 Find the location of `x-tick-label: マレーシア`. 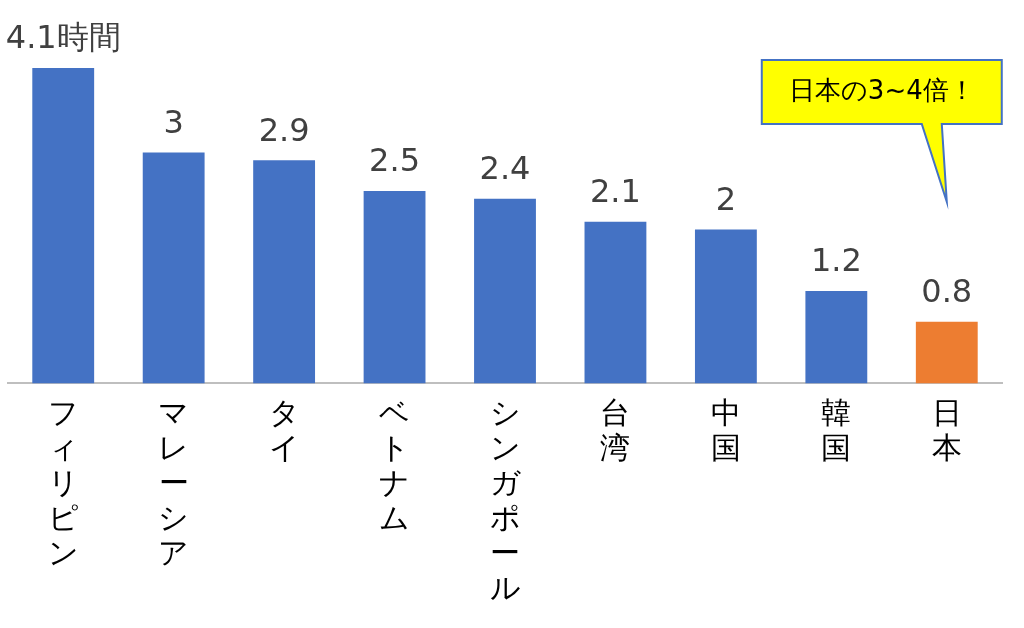

x-tick-label: マレーシア is located at coordinates (174, 482).